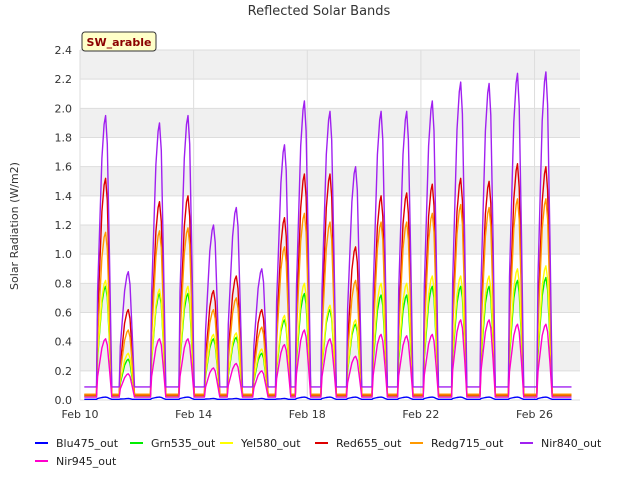 The height and width of the screenshot is (480, 640). Describe the element at coordinates (328, 398) in the screenshot. I see `series-line-Blu475_out` at that location.